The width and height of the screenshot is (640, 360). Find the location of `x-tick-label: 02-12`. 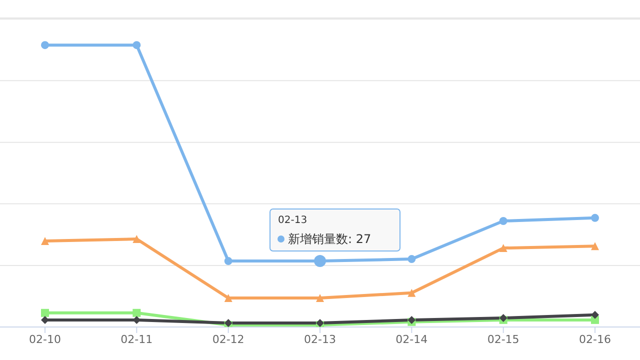

x-tick-label: 02-12 is located at coordinates (228, 339).